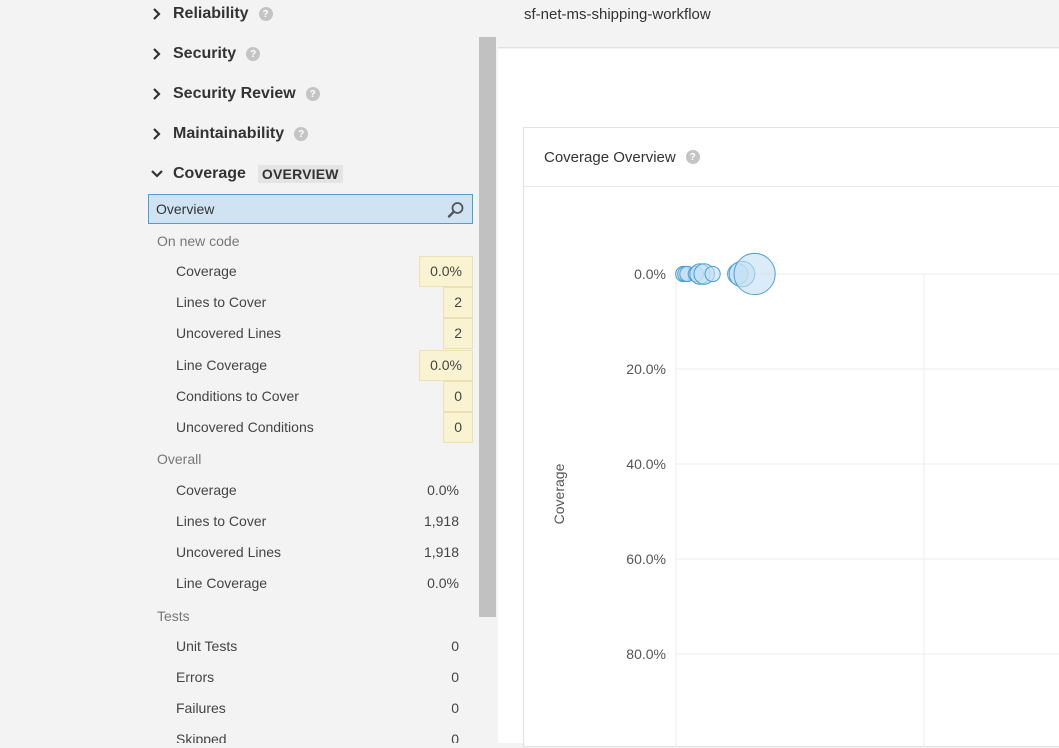 Image resolution: width=1059 pixels, height=748 pixels. Describe the element at coordinates (198, 241) in the screenshot. I see `group-label-new-code: On new code` at that location.